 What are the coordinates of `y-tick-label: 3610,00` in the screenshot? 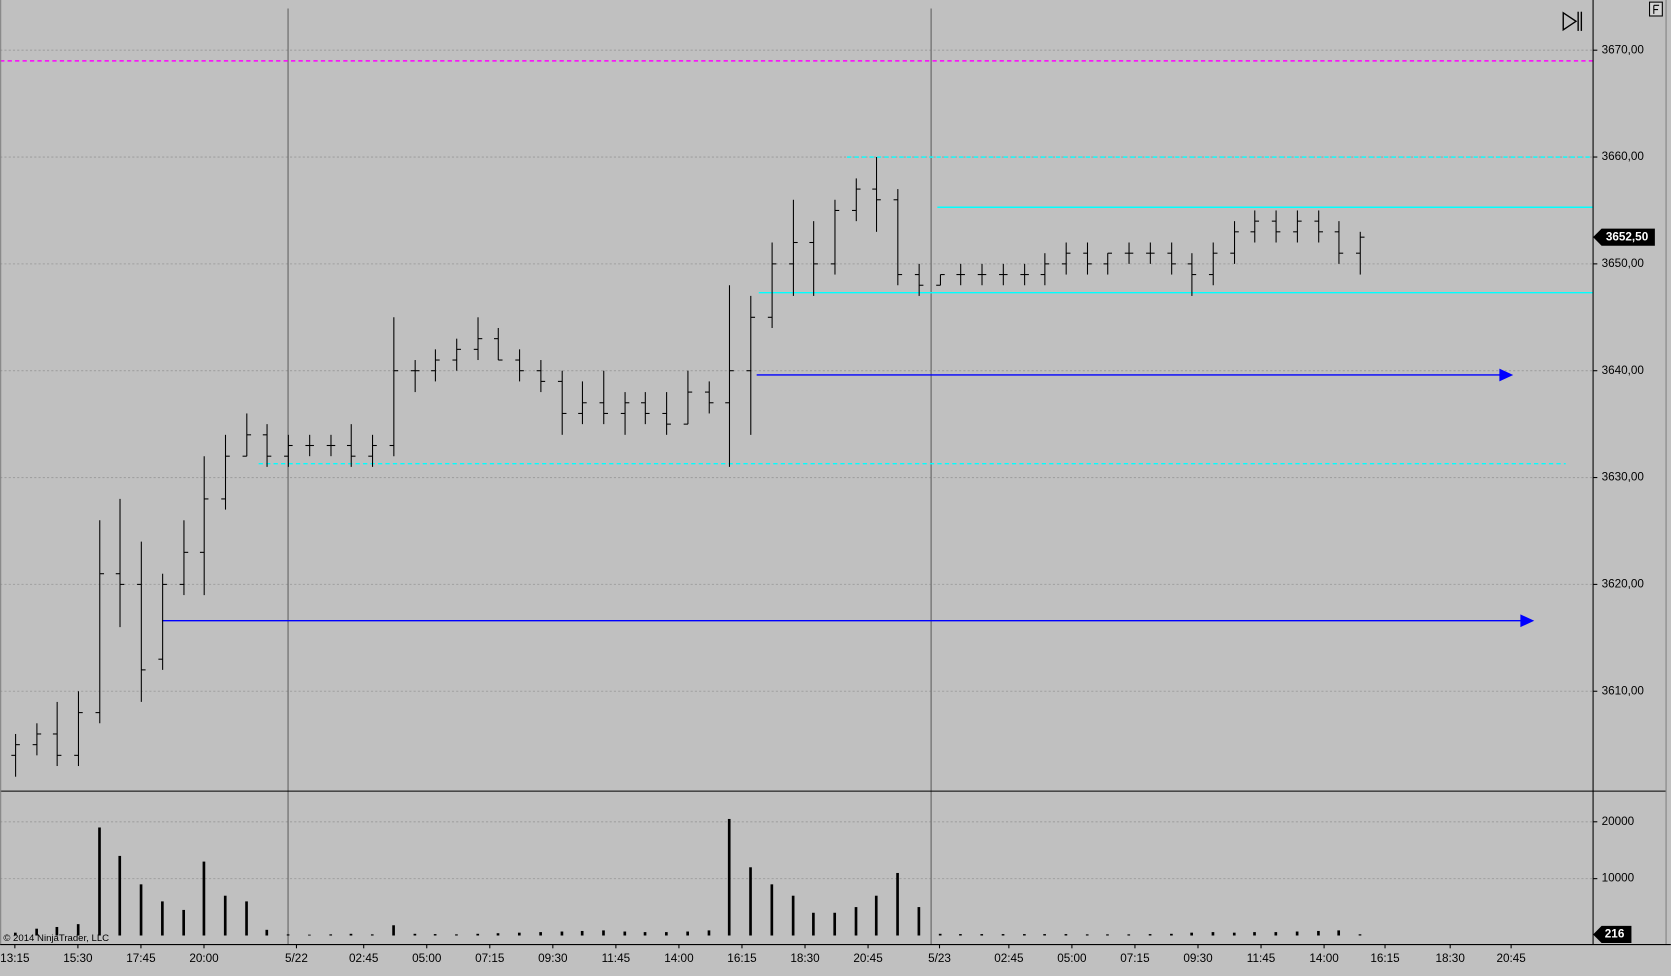 It's located at (1623, 690).